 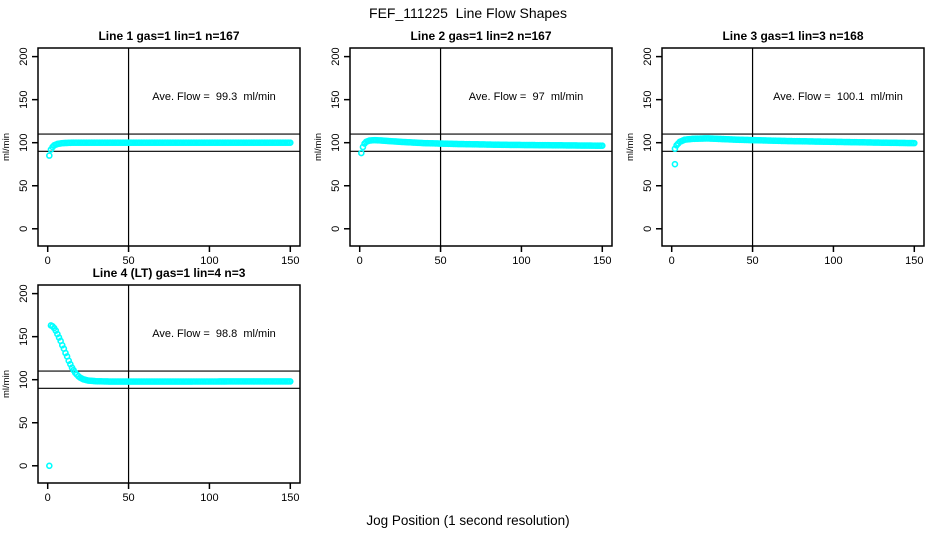 What do you see at coordinates (793, 36) in the screenshot?
I see `panel-line-3-title: Line 3 gas=1 lin=3 n=168` at bounding box center [793, 36].